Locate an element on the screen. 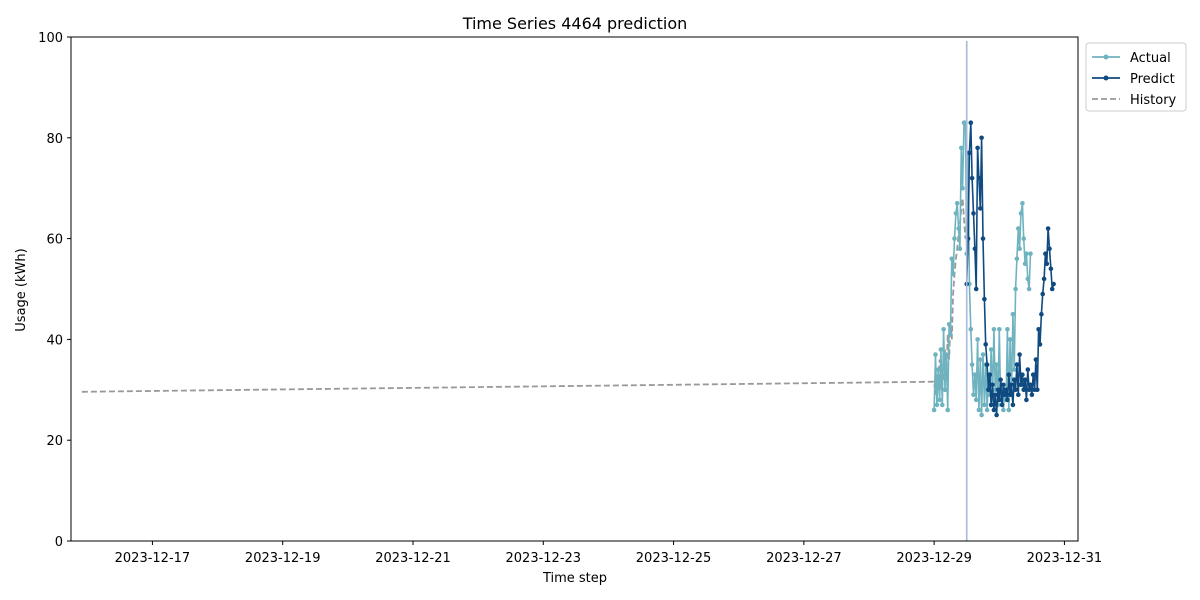  y-tick-label: 100 is located at coordinates (50, 38).